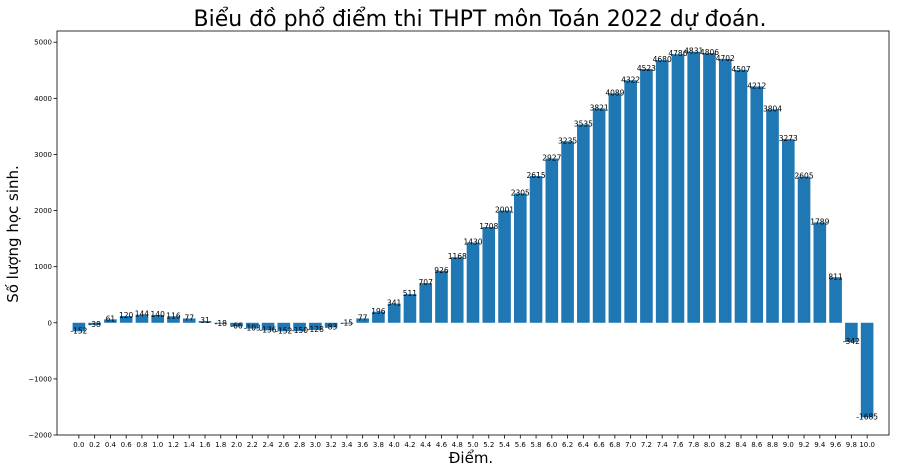 The height and width of the screenshot is (467, 901). What do you see at coordinates (40, 436) in the screenshot?
I see `y-tick-label: −2000` at bounding box center [40, 436].